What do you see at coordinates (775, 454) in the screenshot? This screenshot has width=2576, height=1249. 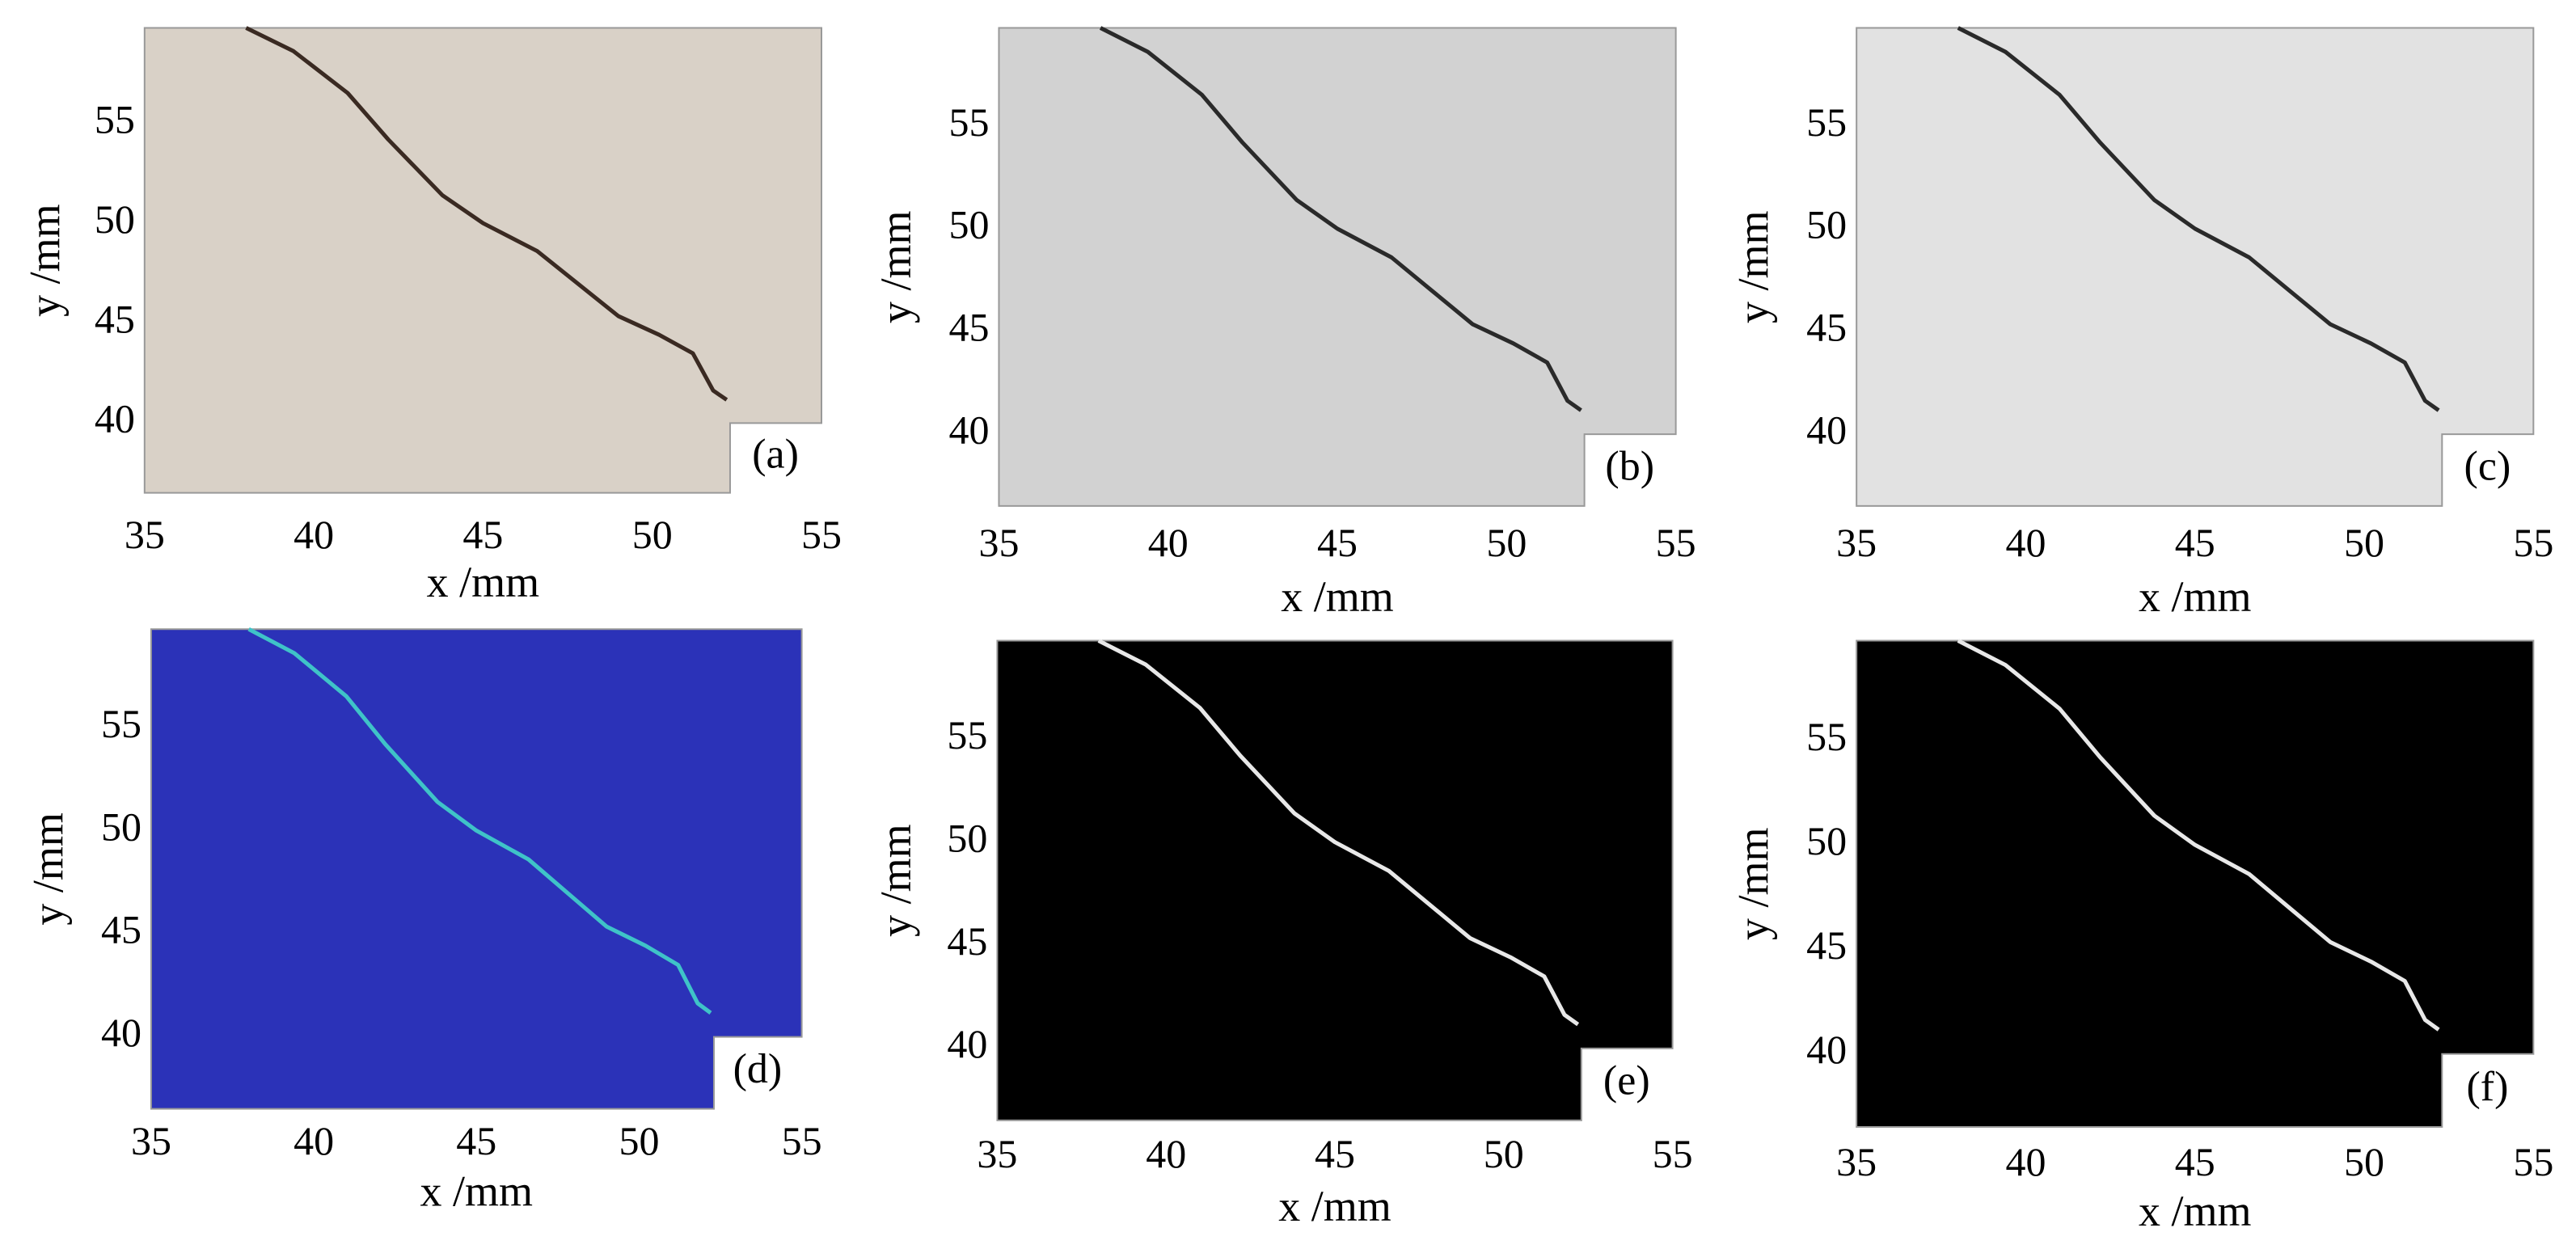 I see `panel-label: (a)` at bounding box center [775, 454].